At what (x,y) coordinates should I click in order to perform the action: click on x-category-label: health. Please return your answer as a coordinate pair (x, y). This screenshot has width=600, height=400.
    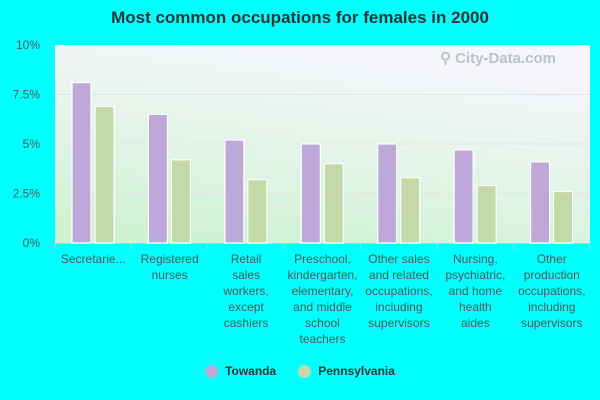
    Looking at the image, I should click on (475, 307).